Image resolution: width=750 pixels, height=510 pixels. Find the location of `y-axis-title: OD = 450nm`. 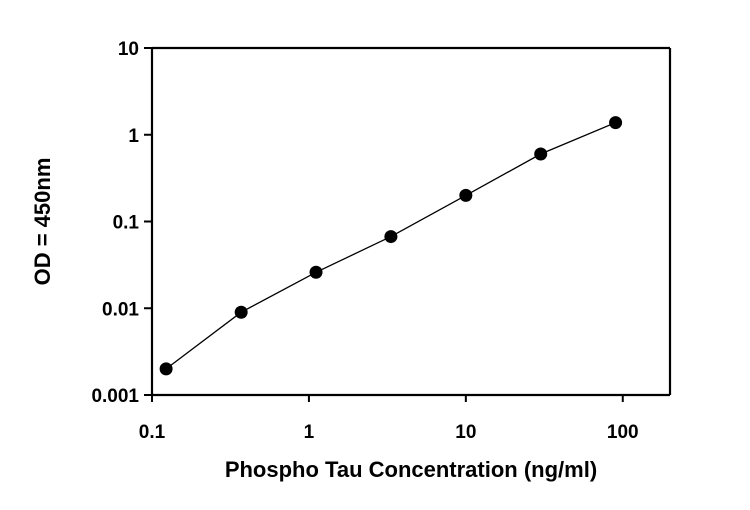

y-axis-title: OD = 450nm is located at coordinates (42, 222).